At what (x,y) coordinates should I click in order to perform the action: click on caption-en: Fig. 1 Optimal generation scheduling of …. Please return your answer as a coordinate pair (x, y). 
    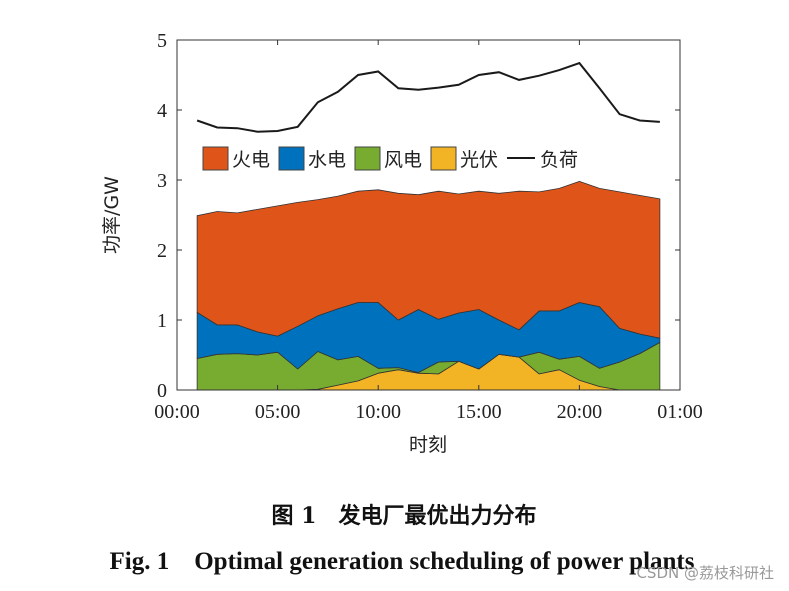
    Looking at the image, I should click on (402, 561).